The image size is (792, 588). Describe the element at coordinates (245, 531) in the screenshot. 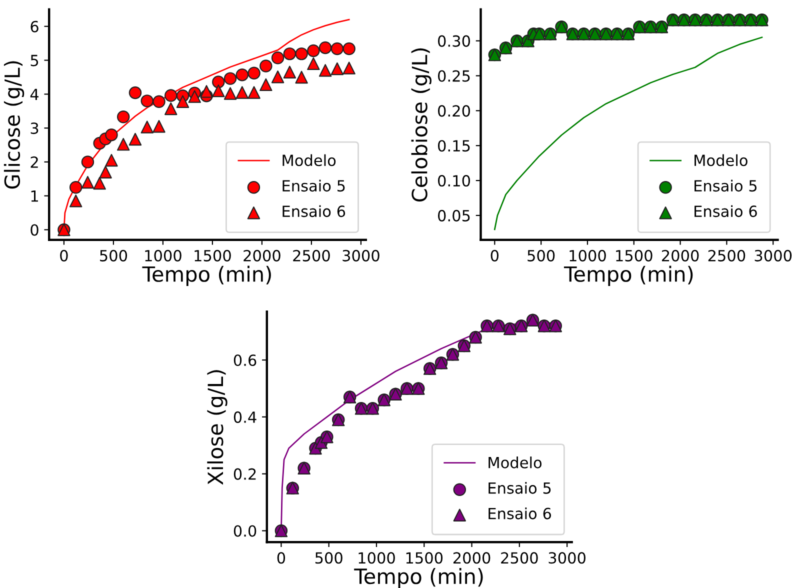

I see `y-tick-label: 0.0` at that location.